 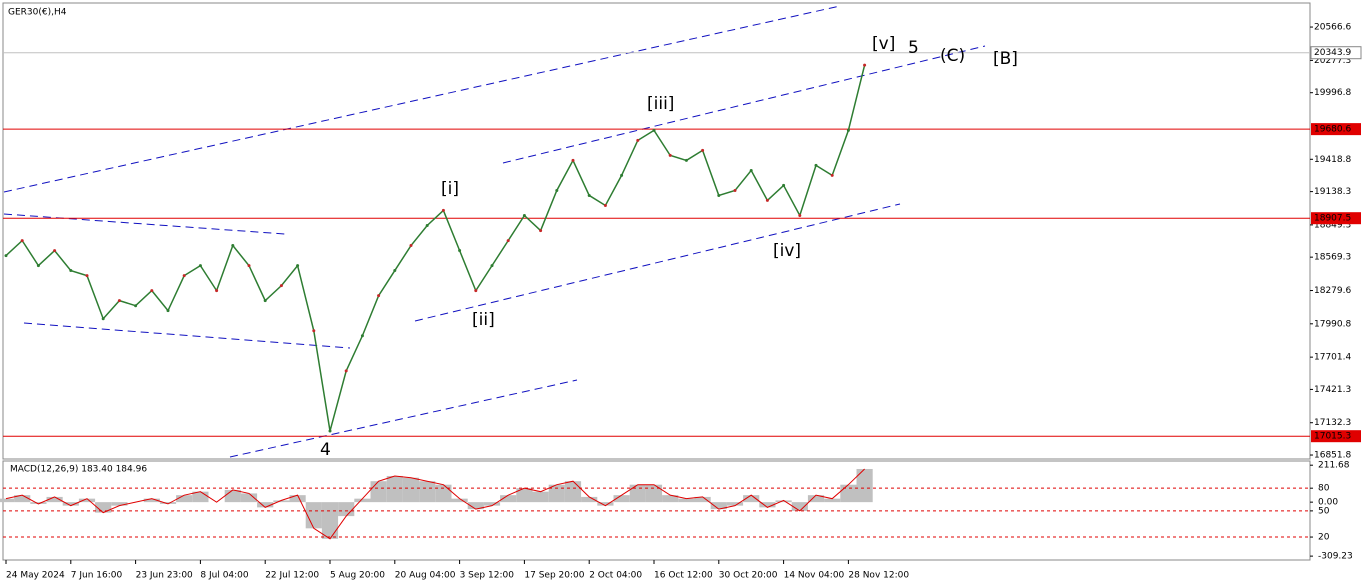 I want to click on level-label: 17015.3, so click(x=1332, y=437).